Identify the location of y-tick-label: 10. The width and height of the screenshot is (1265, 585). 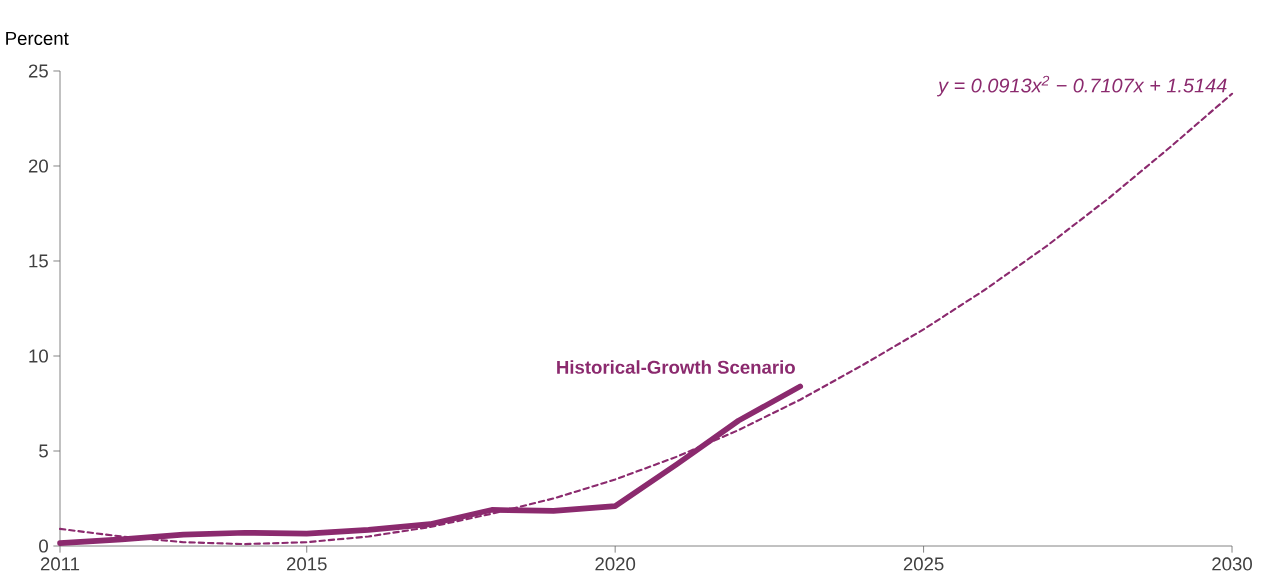
(38, 356).